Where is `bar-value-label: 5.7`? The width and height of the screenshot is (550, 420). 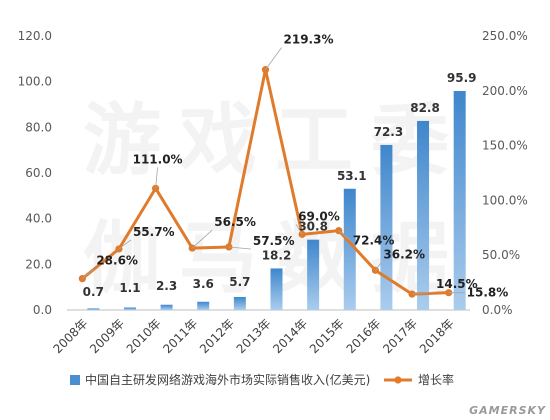 bar-value-label: 5.7 is located at coordinates (239, 282).